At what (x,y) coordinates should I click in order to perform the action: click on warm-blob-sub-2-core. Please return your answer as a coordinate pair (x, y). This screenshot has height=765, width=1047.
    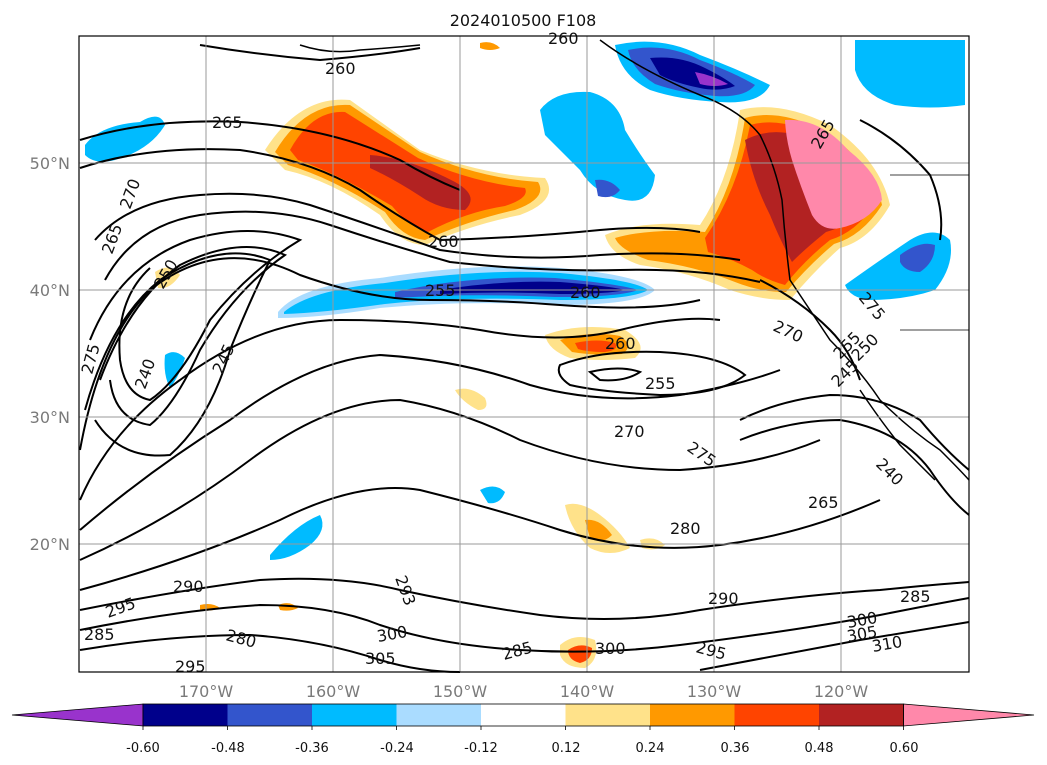
    Looking at the image, I should click on (598, 530).